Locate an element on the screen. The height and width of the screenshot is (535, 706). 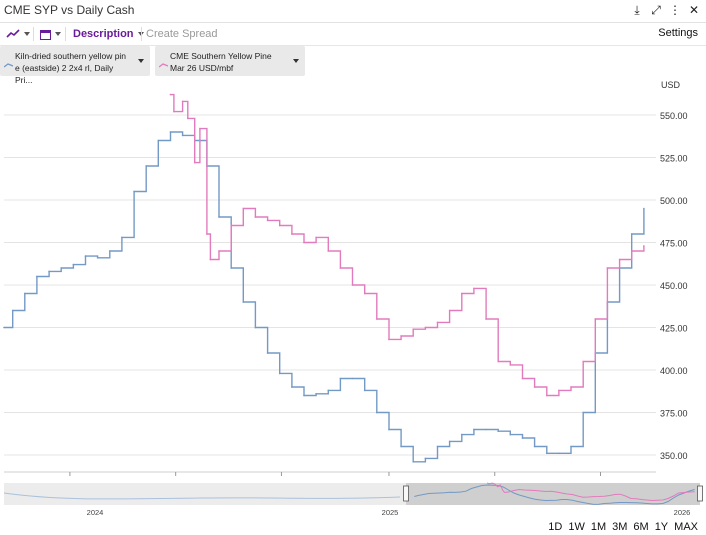
create-spread-button: Create Spread is located at coordinates (182, 34).